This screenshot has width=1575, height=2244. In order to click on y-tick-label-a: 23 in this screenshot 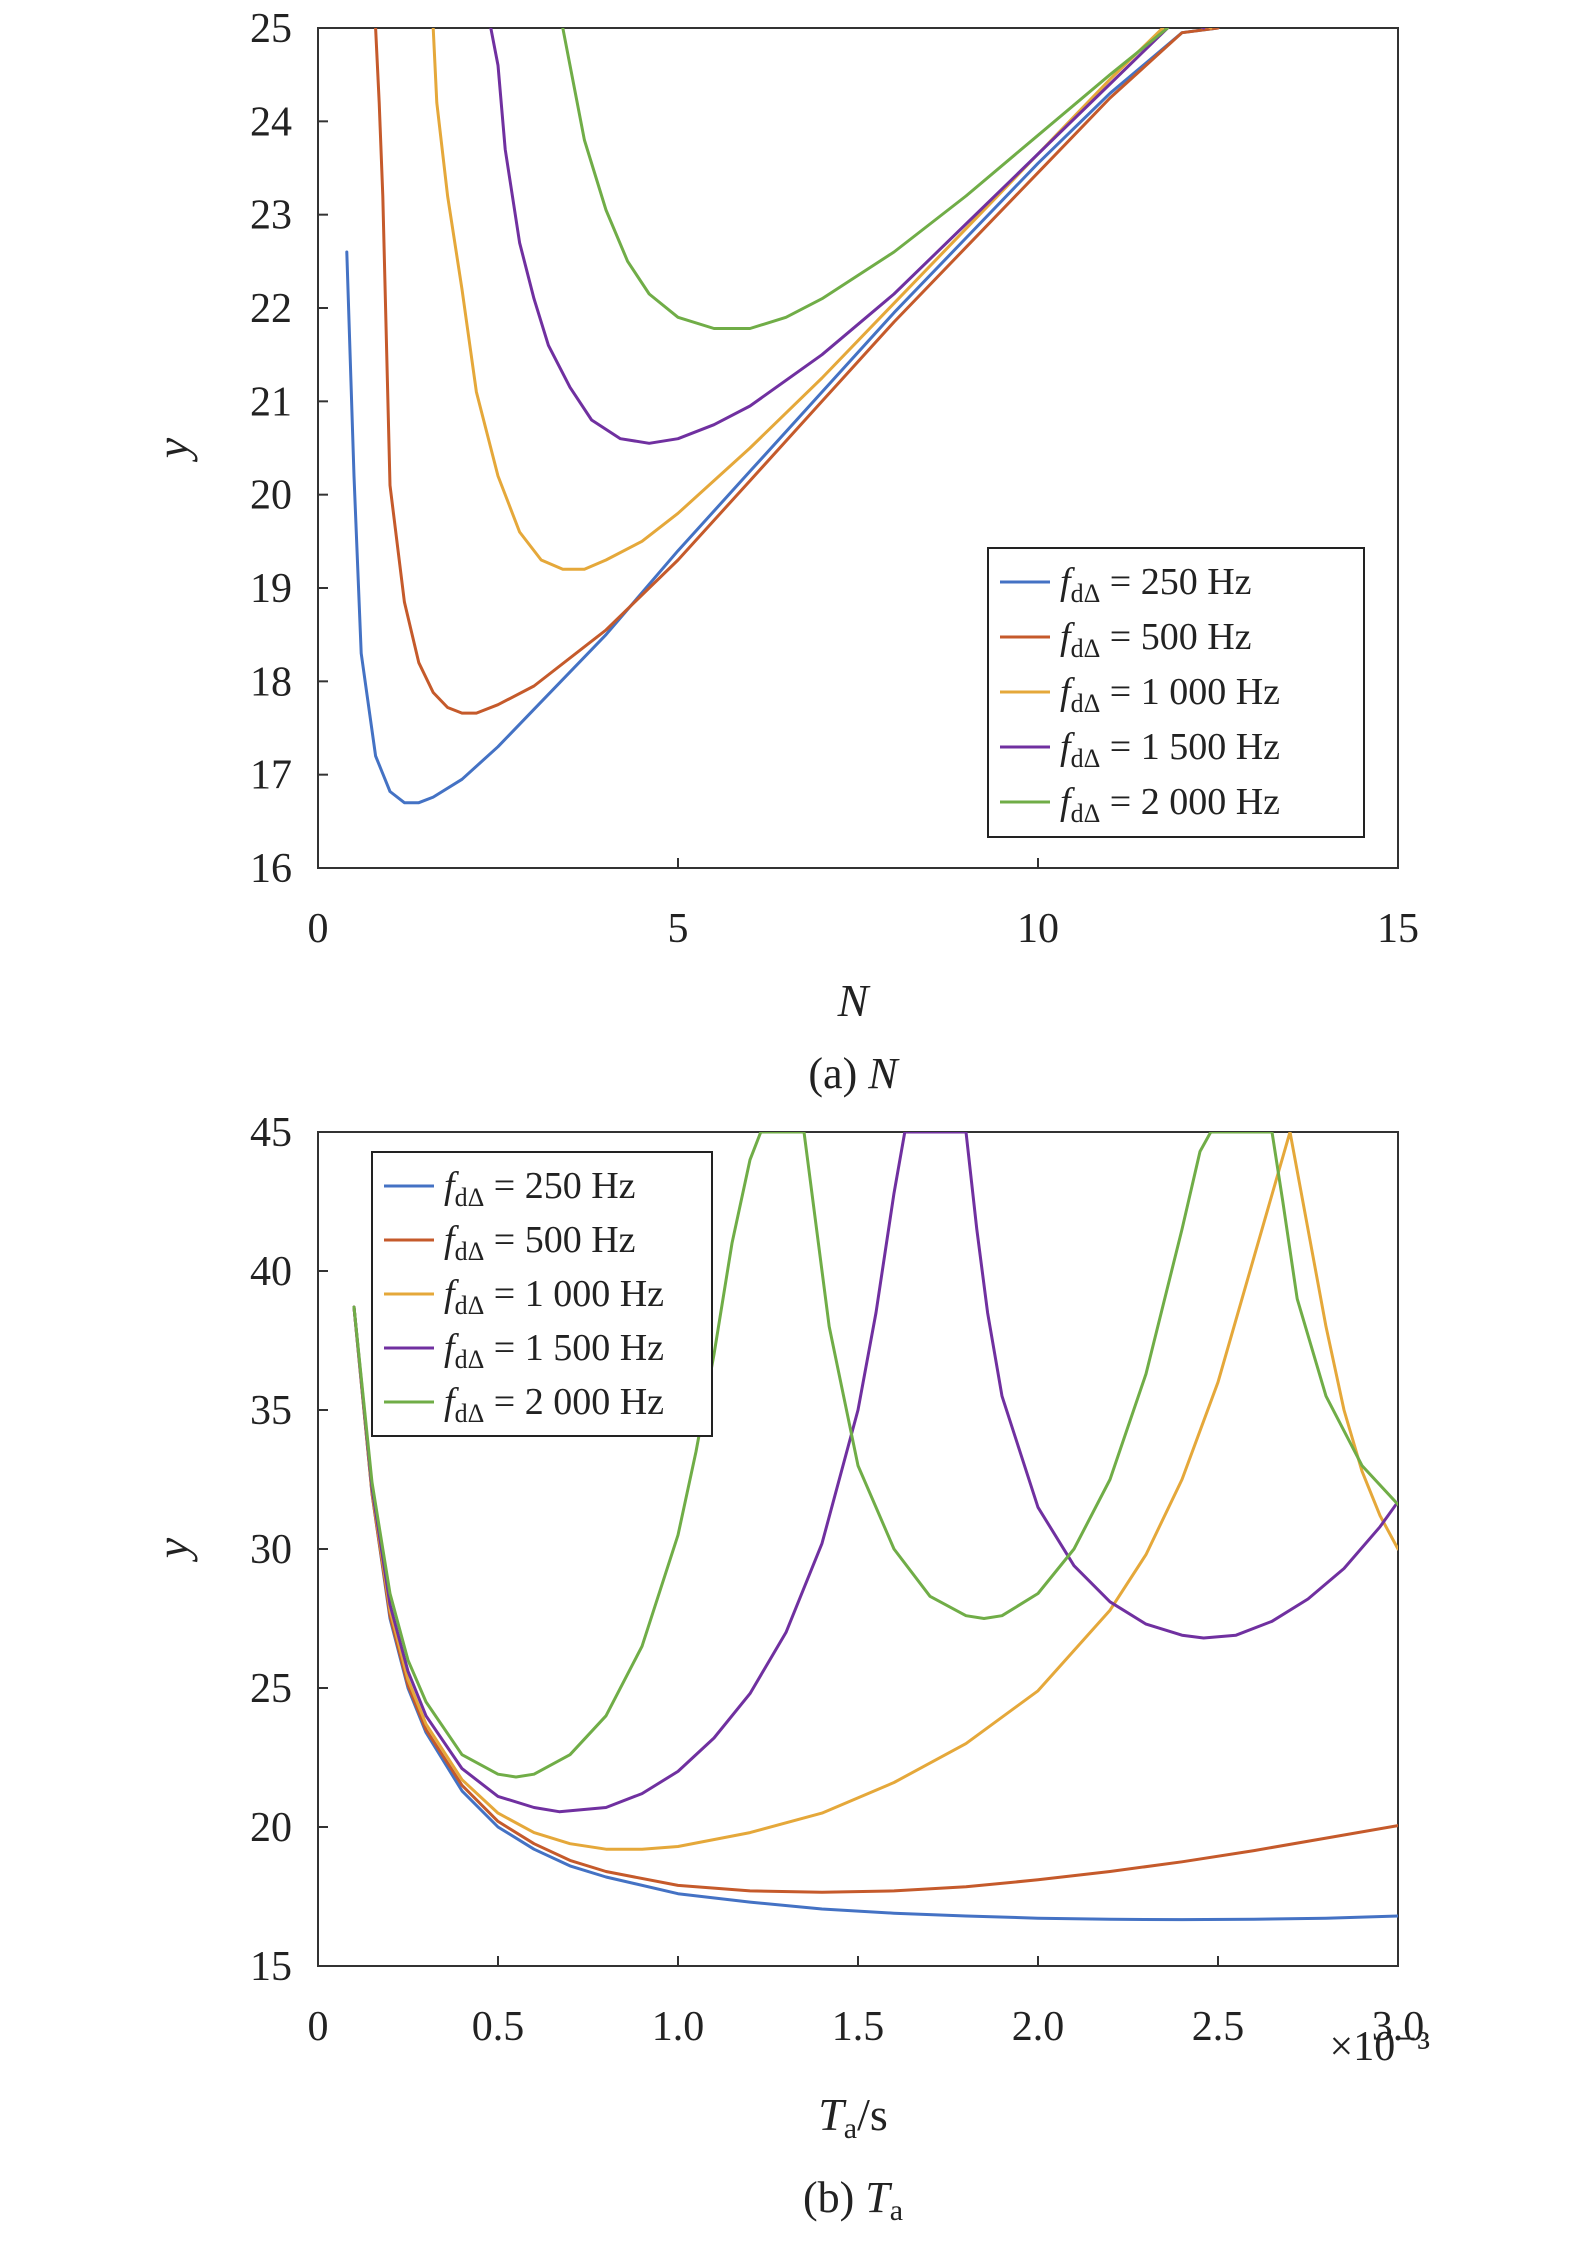, I will do `click(271, 216)`.